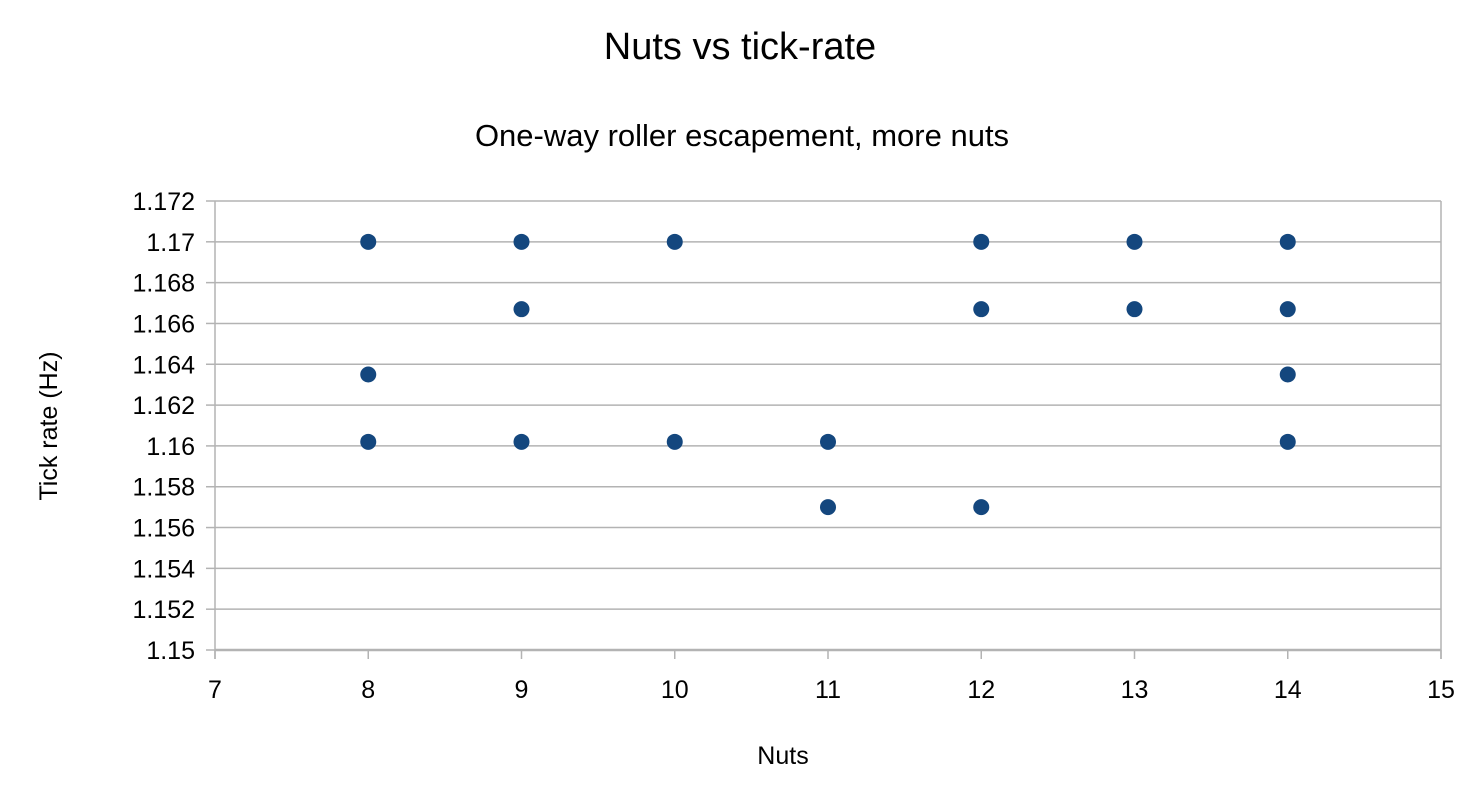 This screenshot has height=786, width=1474. Describe the element at coordinates (49, 425) in the screenshot. I see `y-axis-title: Tick rate (Hz)` at that location.